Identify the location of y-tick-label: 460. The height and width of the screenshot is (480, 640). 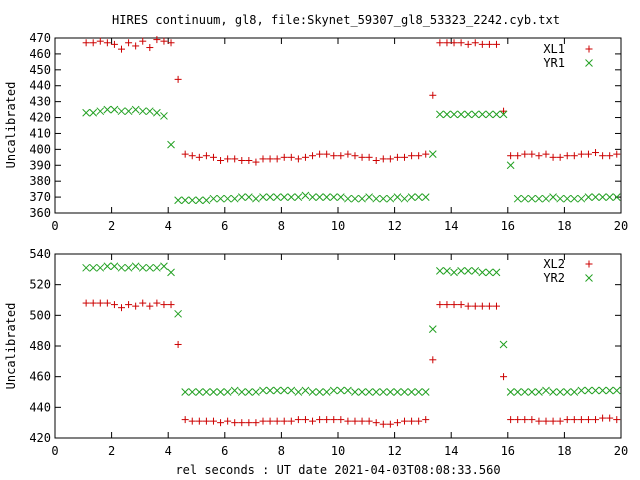
(40, 377).